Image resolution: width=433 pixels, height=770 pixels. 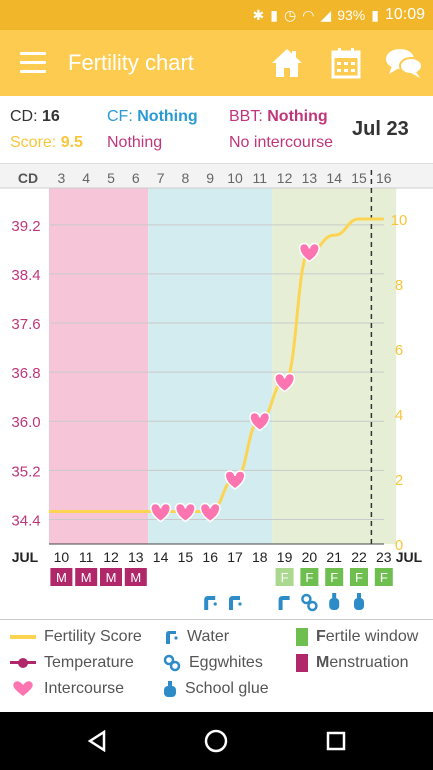 I want to click on cd-tick-label: 6, so click(x=136, y=178).